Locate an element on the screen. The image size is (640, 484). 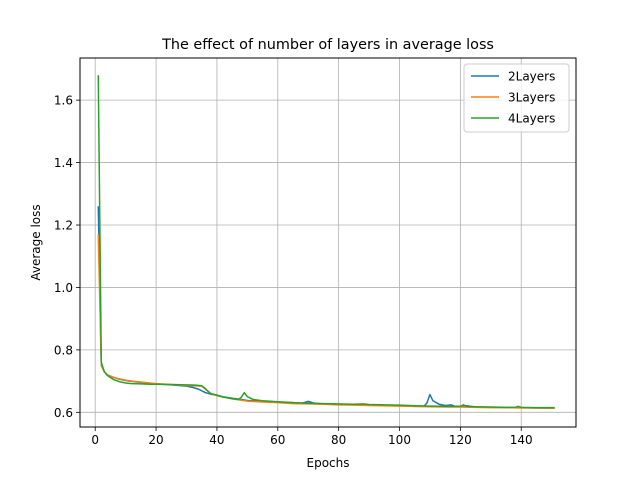
y-axis-ticks: 0.6 0.8 1.0 1.2 1.4 1.6 is located at coordinates (67, 257).